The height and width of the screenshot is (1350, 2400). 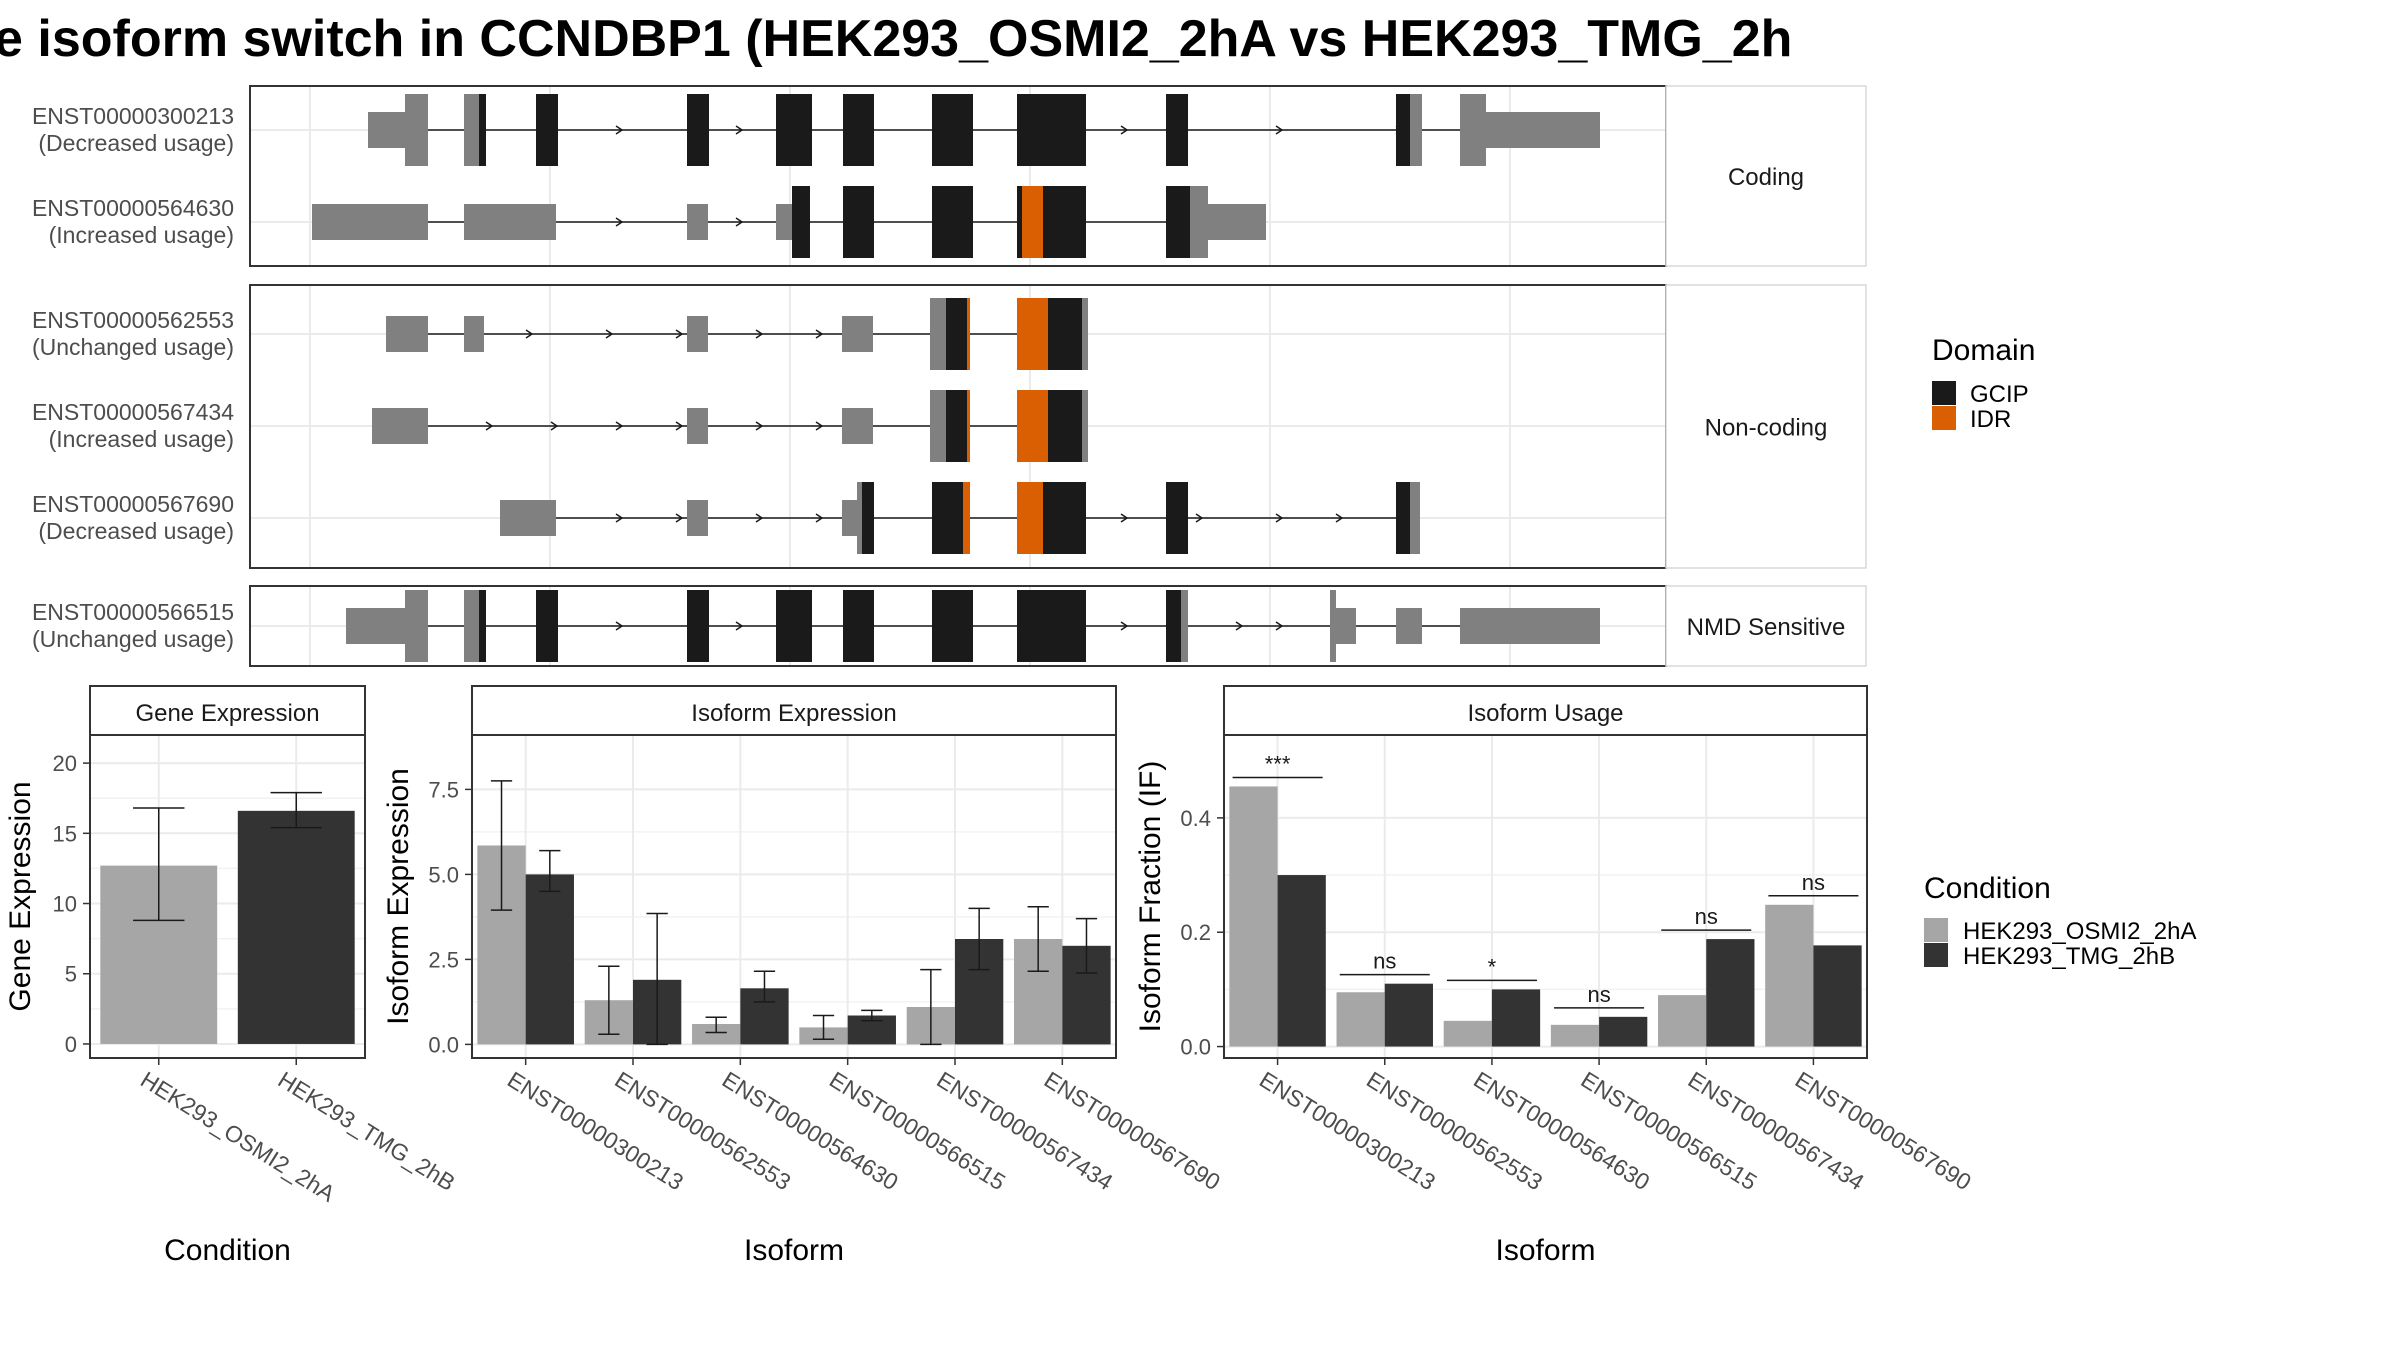 I want to click on y-tick-label: 0, so click(x=71, y=1044).